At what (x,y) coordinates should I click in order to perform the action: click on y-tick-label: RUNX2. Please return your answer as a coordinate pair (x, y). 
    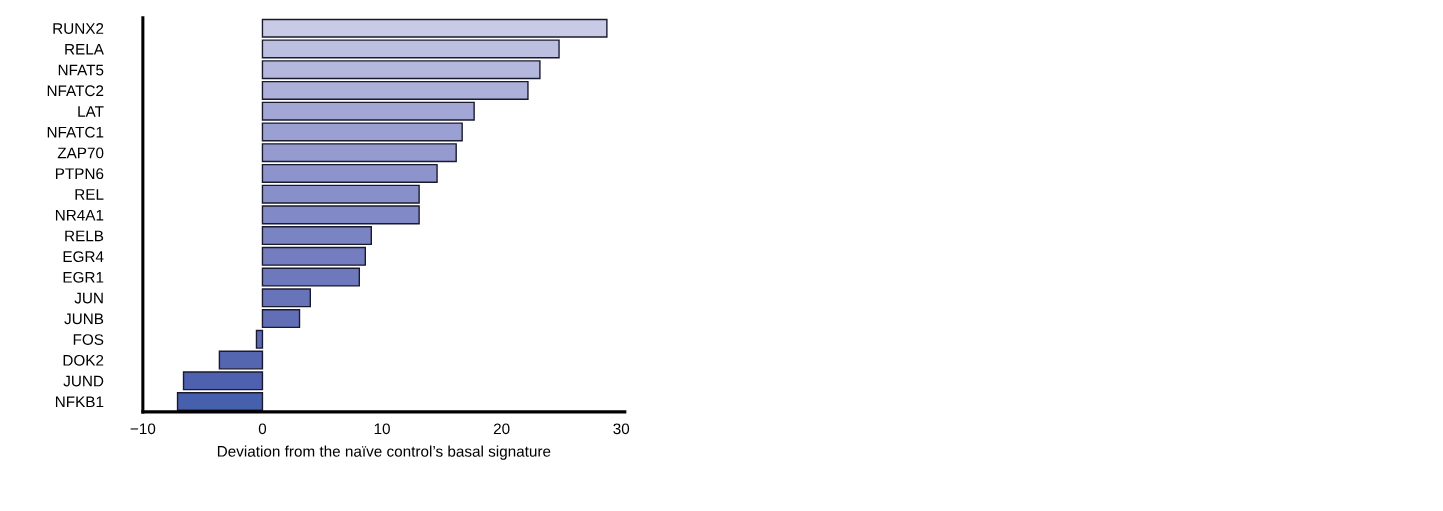
    Looking at the image, I should click on (78, 28).